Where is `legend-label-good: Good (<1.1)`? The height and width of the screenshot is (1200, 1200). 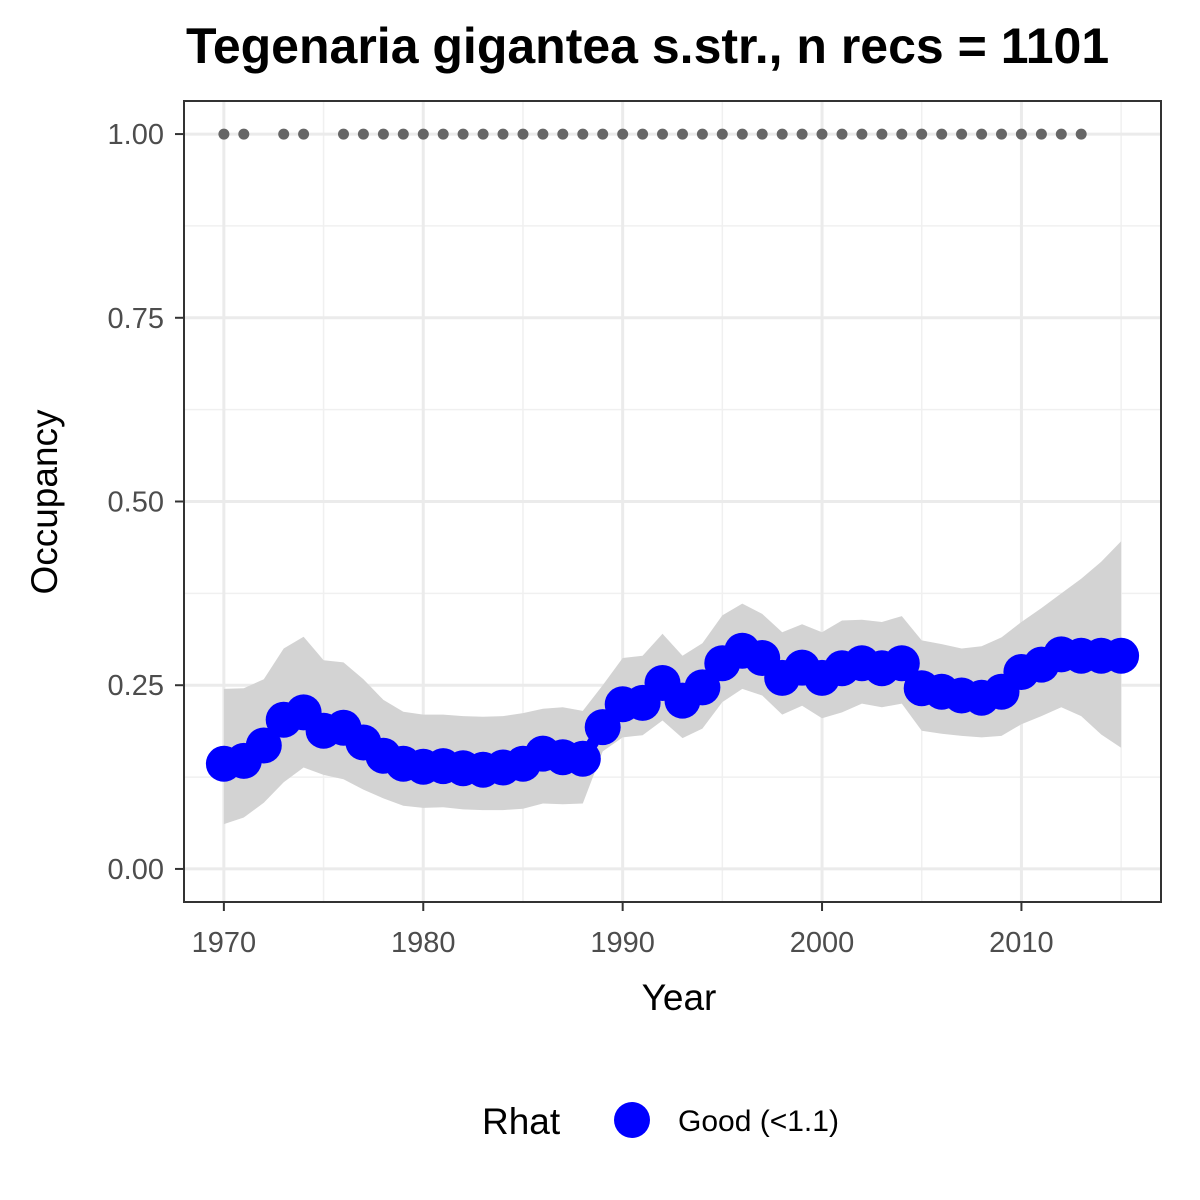
legend-label-good: Good (<1.1) is located at coordinates (758, 1121).